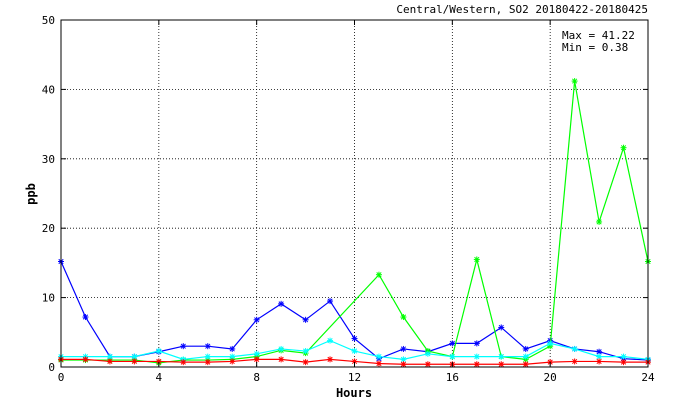  What do you see at coordinates (452, 377) in the screenshot?
I see `x-tick-label: 16` at bounding box center [452, 377].